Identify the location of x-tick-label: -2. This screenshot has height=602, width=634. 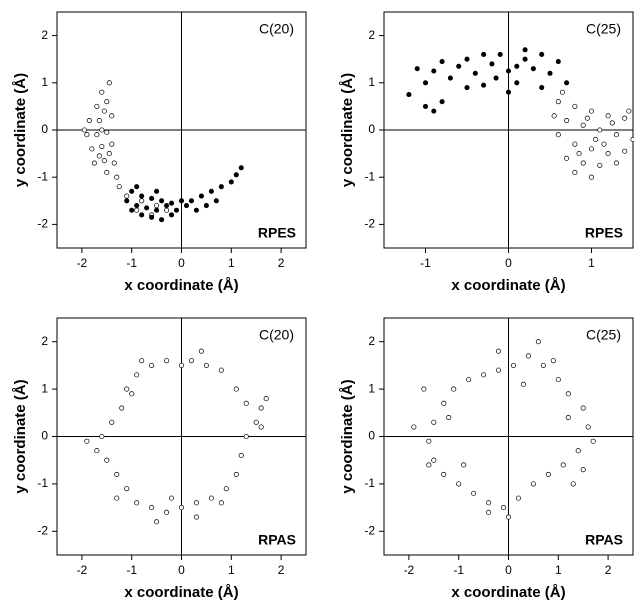
(82, 570).